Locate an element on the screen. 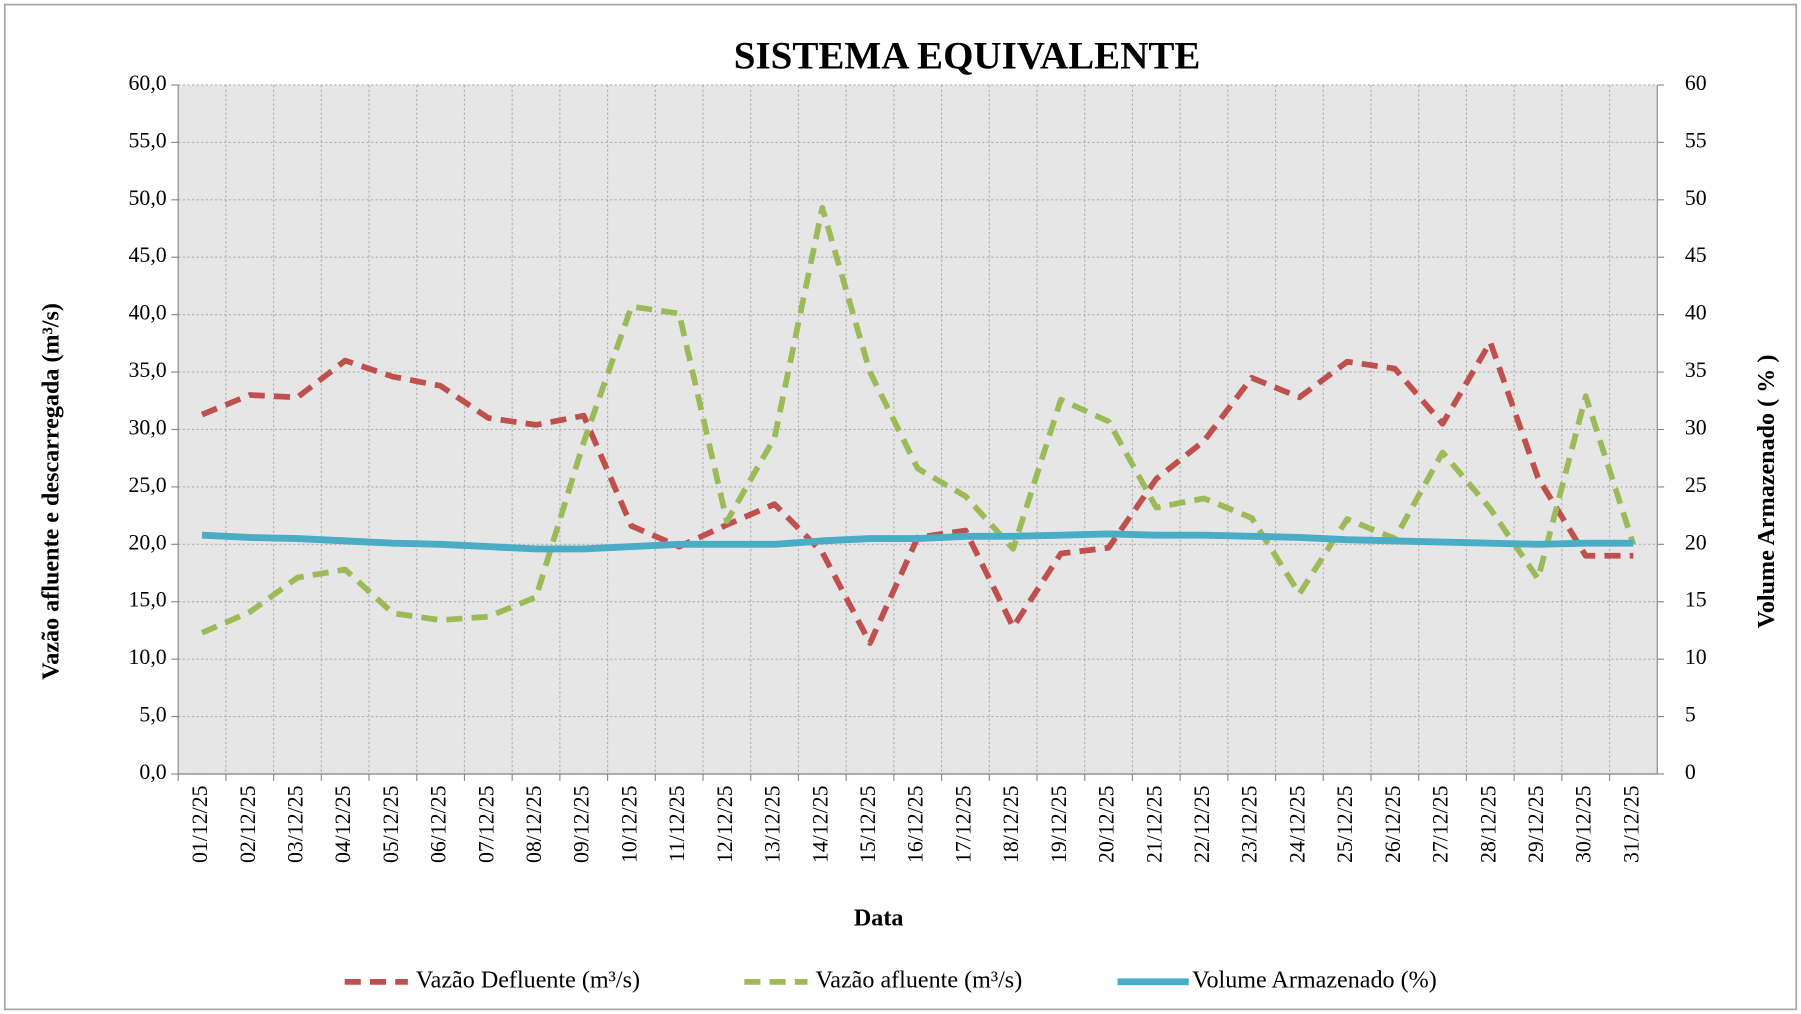 Image resolution: width=1801 pixels, height=1014 pixels. x-tick-label: 24/12/25 is located at coordinates (1297, 824).